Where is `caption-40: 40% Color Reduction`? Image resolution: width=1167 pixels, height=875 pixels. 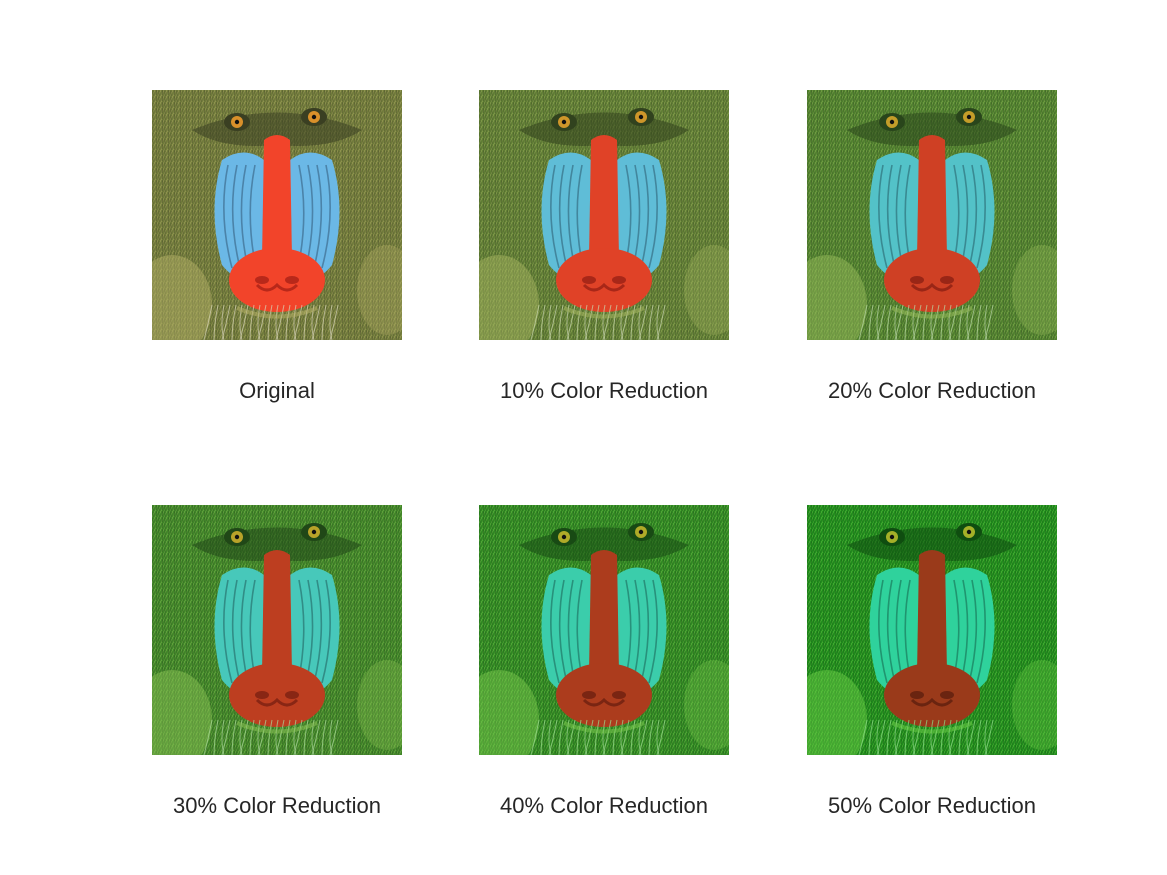 caption-40: 40% Color Reduction is located at coordinates (604, 805).